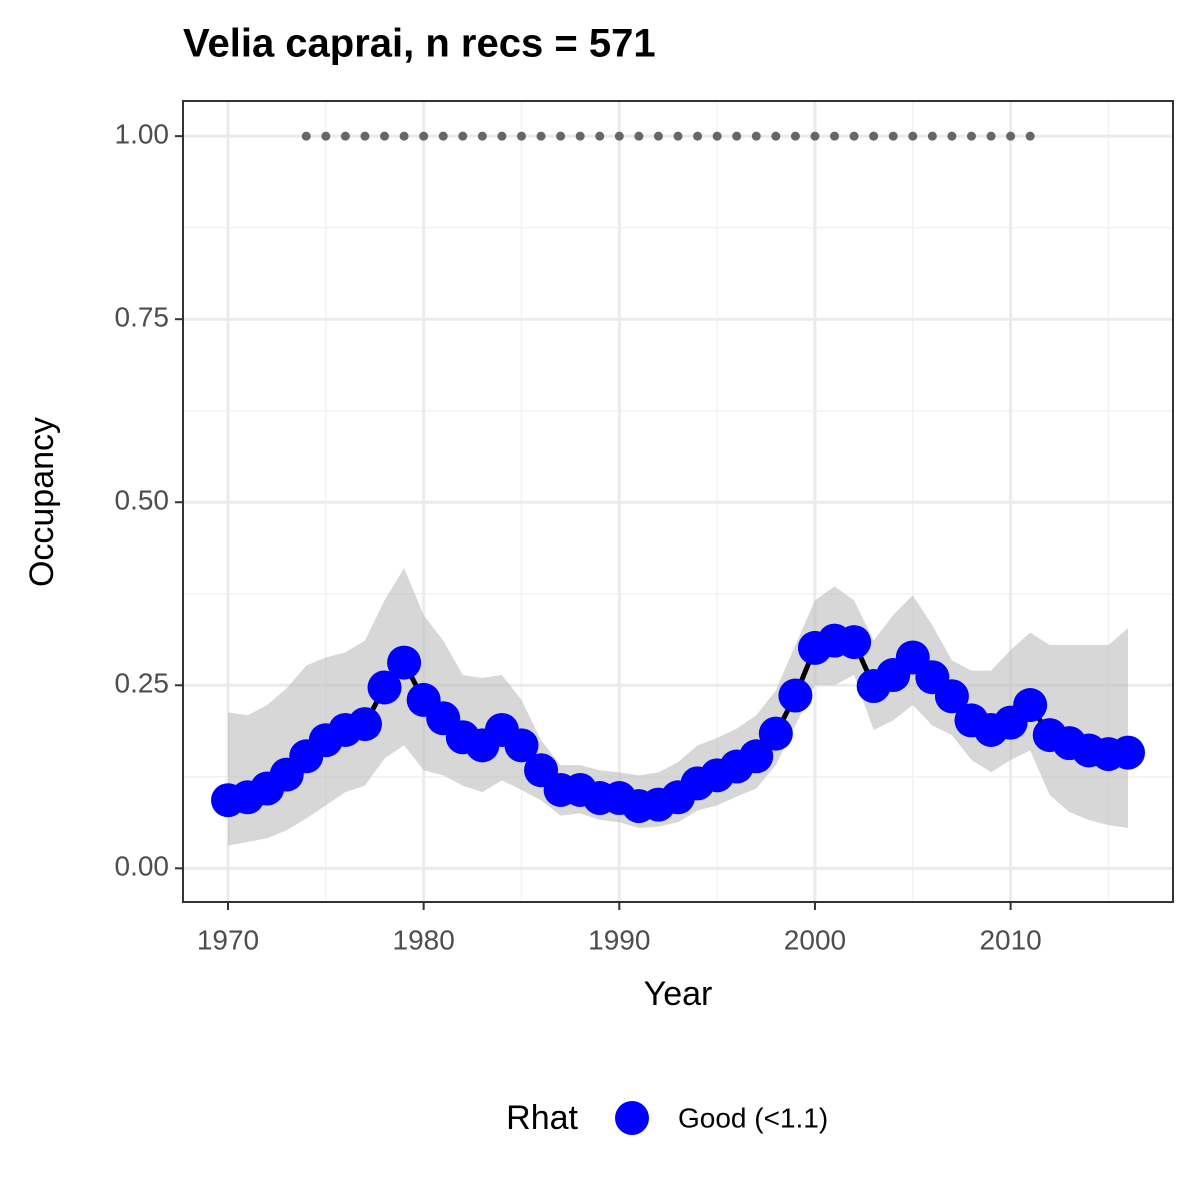 Image resolution: width=1200 pixels, height=1200 pixels. I want to click on legend-title: Rhat, so click(542, 1118).